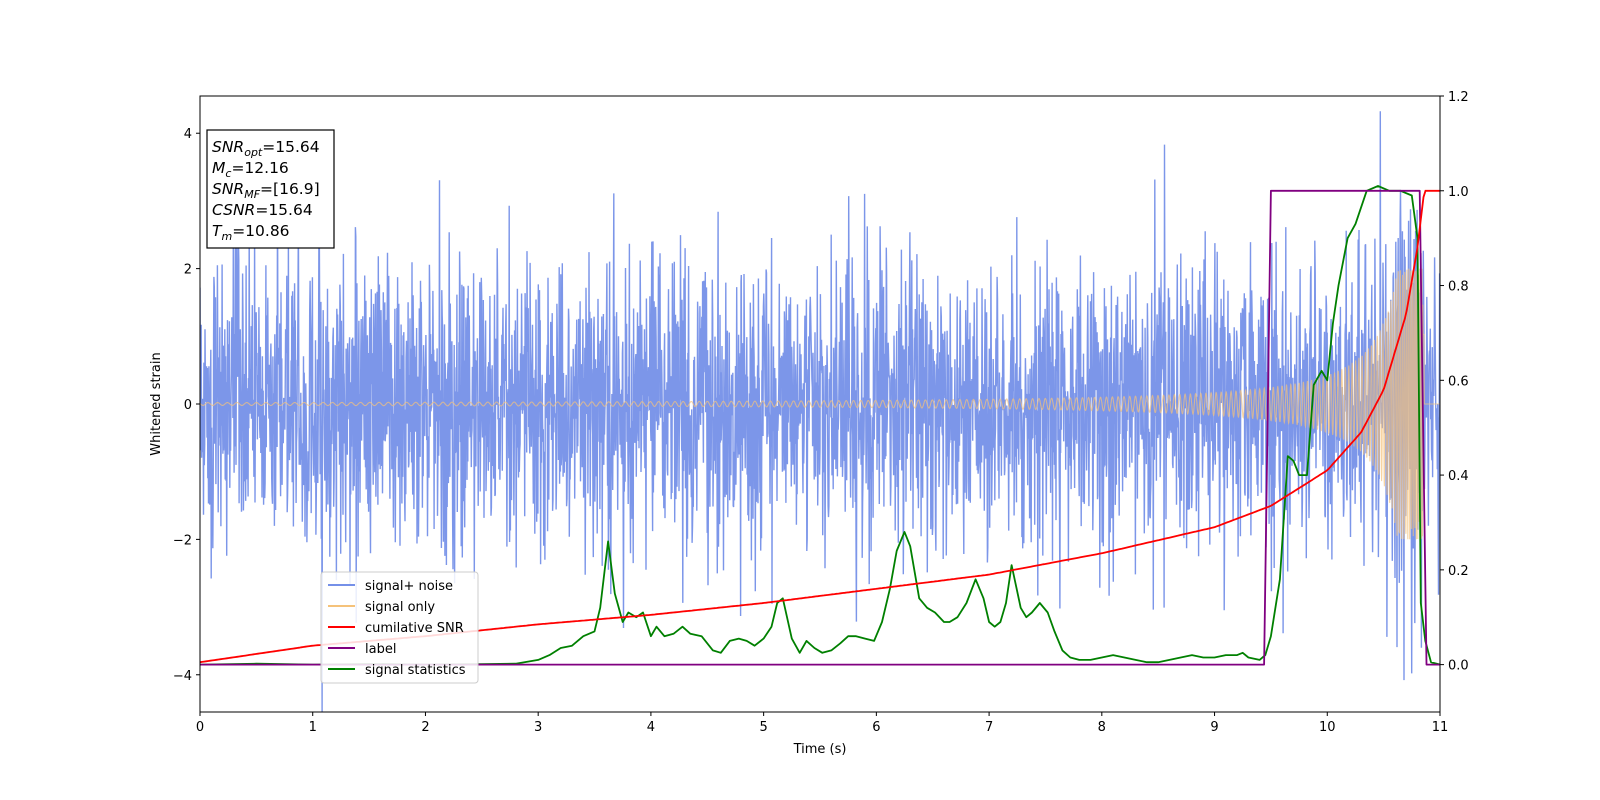 This screenshot has height=800, width=1600. I want to click on x-tick-label: 3, so click(538, 727).